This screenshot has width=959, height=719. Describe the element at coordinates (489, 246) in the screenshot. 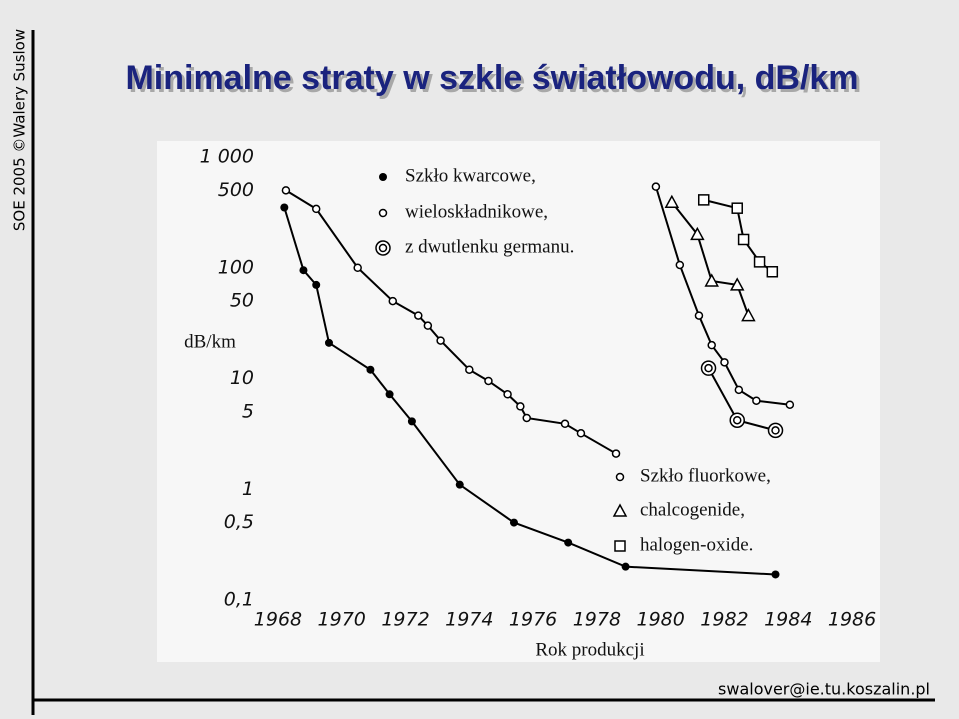

I see `legend-label: z dwutlenku germanu.` at that location.